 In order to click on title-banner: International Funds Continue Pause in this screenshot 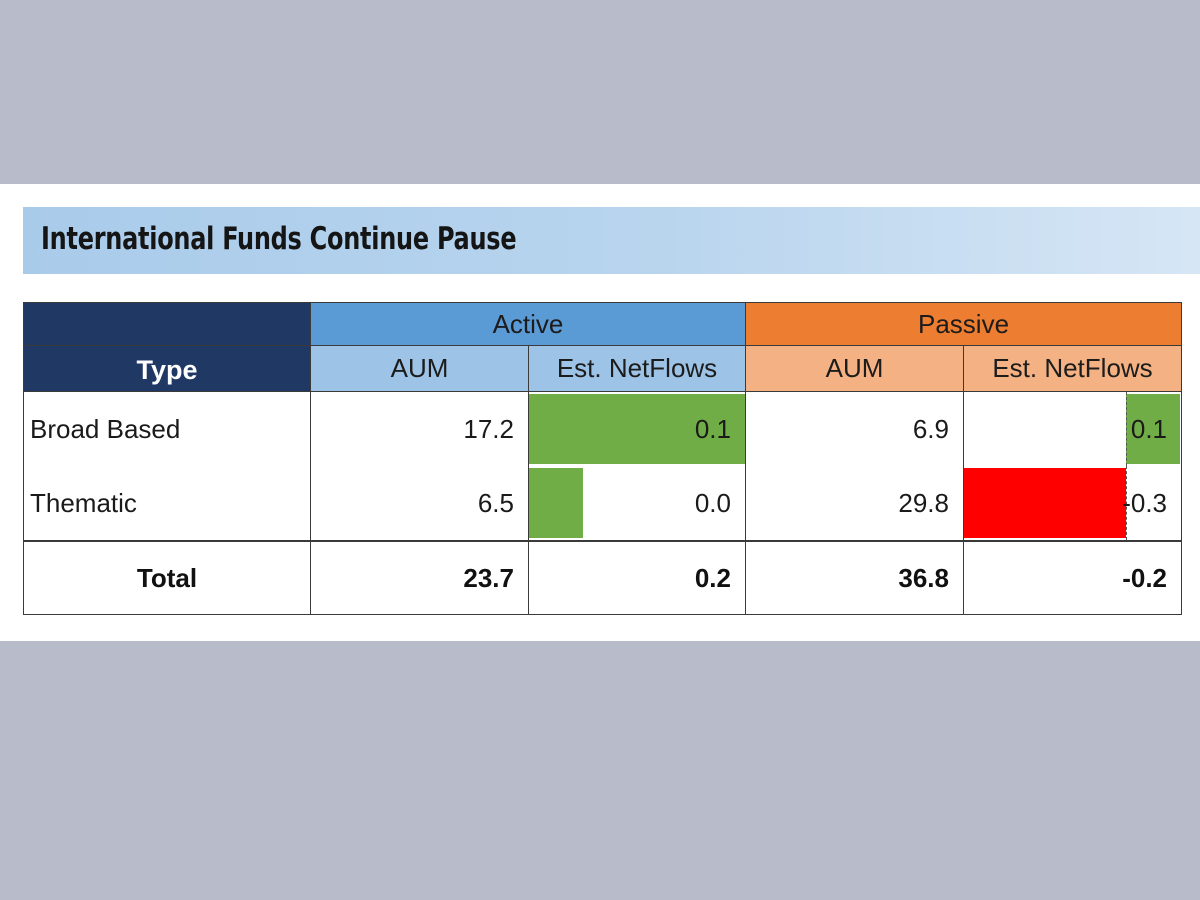, I will do `click(611, 240)`.